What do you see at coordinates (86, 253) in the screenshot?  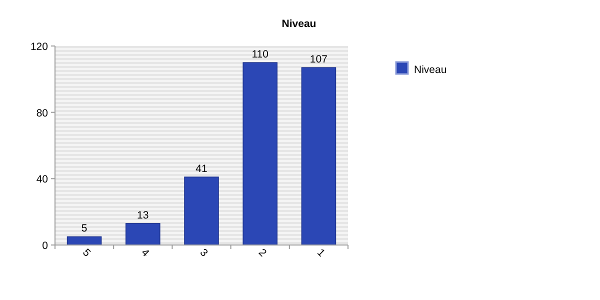 I see `x-tick-label: 5` at bounding box center [86, 253].